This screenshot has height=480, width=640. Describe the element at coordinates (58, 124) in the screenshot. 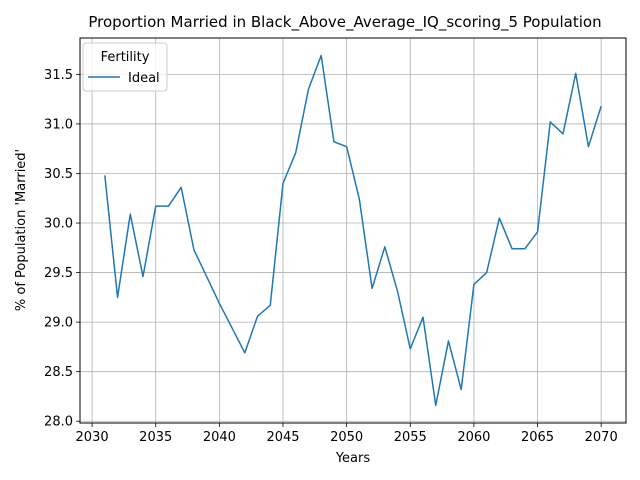

I see `y-tick-label: 31.0` at that location.